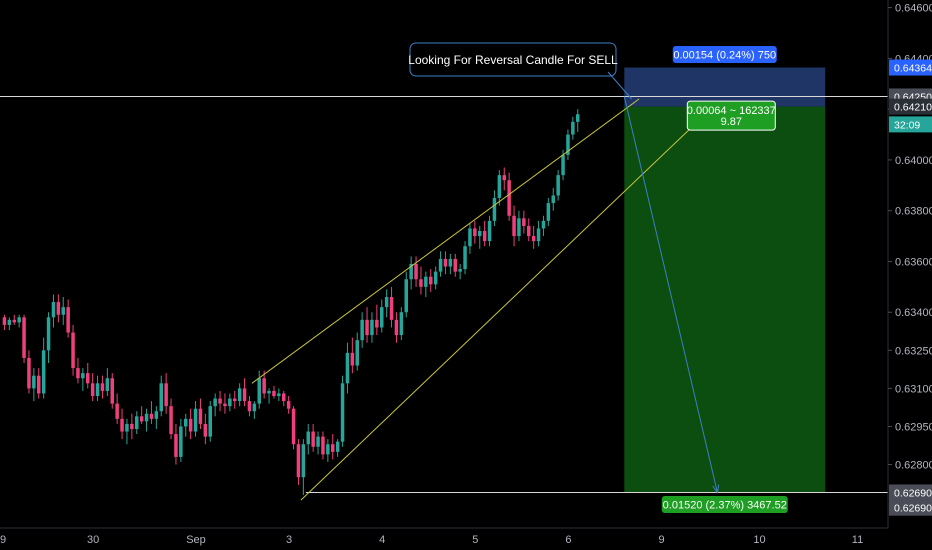 The width and height of the screenshot is (932, 550). I want to click on price-tag-label: 0.64364, so click(913, 69).